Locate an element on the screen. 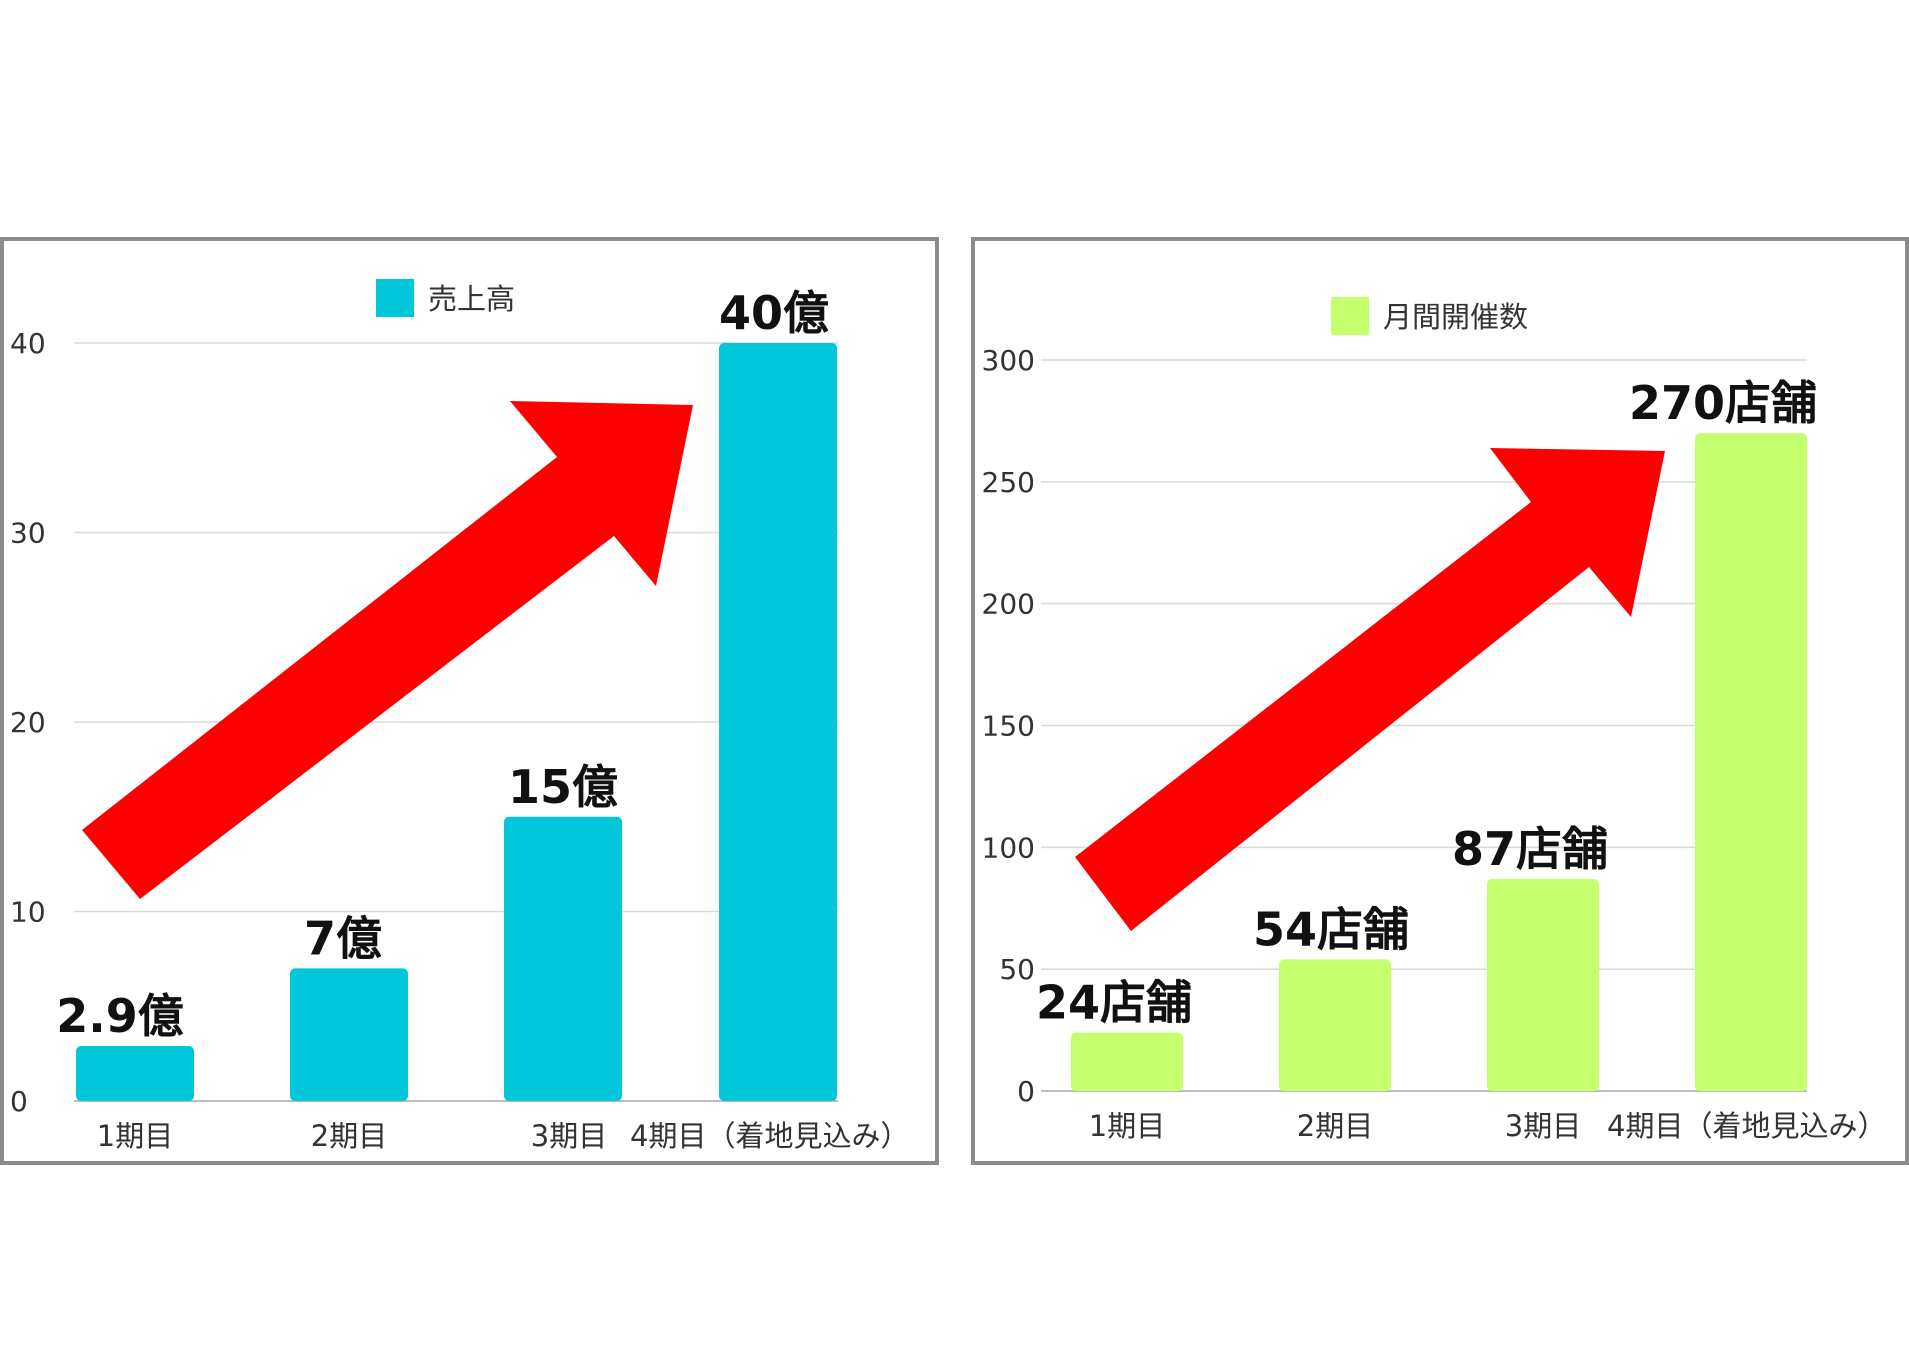 Image resolution: width=1909 pixels, height=1350 pixels. y-tick-label: 10 is located at coordinates (28, 912).